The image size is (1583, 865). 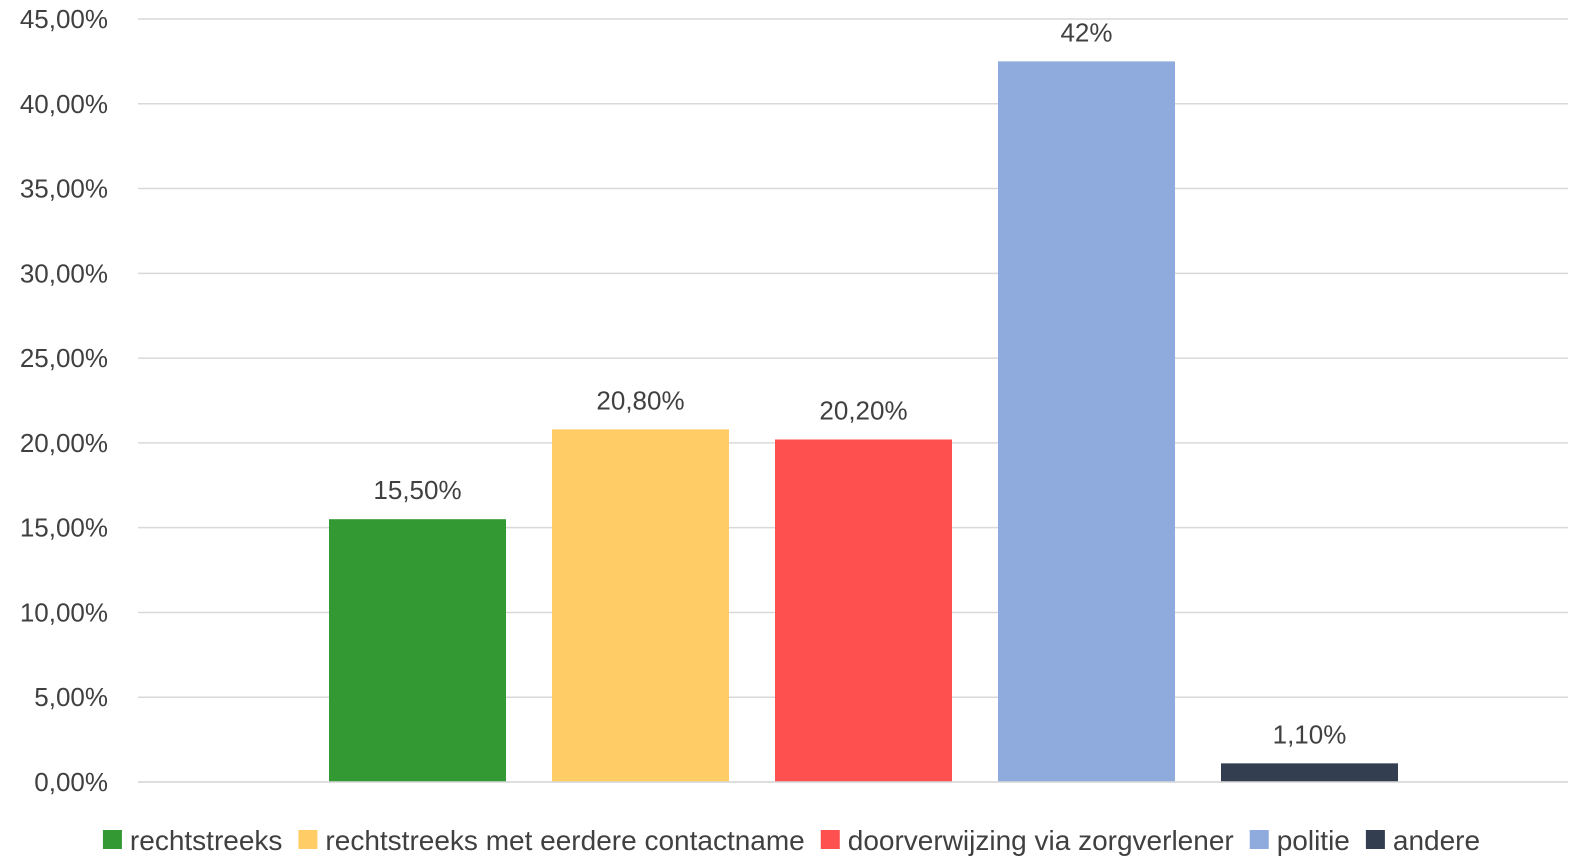 I want to click on data-label: 20,20%, so click(x=863, y=410).